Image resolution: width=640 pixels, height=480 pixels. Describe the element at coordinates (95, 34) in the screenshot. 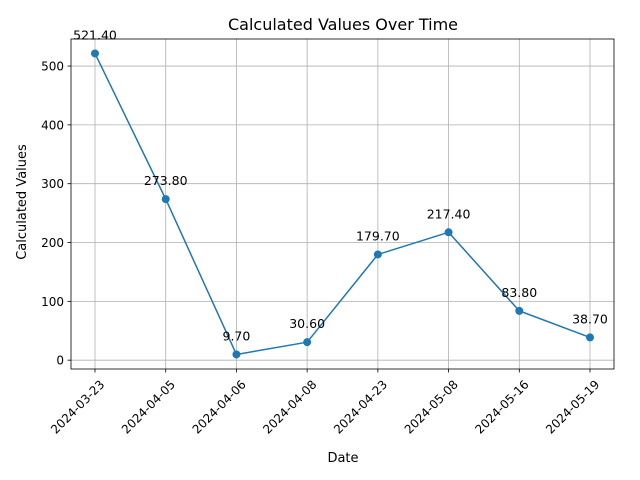

I see `data-label: 521.40` at that location.